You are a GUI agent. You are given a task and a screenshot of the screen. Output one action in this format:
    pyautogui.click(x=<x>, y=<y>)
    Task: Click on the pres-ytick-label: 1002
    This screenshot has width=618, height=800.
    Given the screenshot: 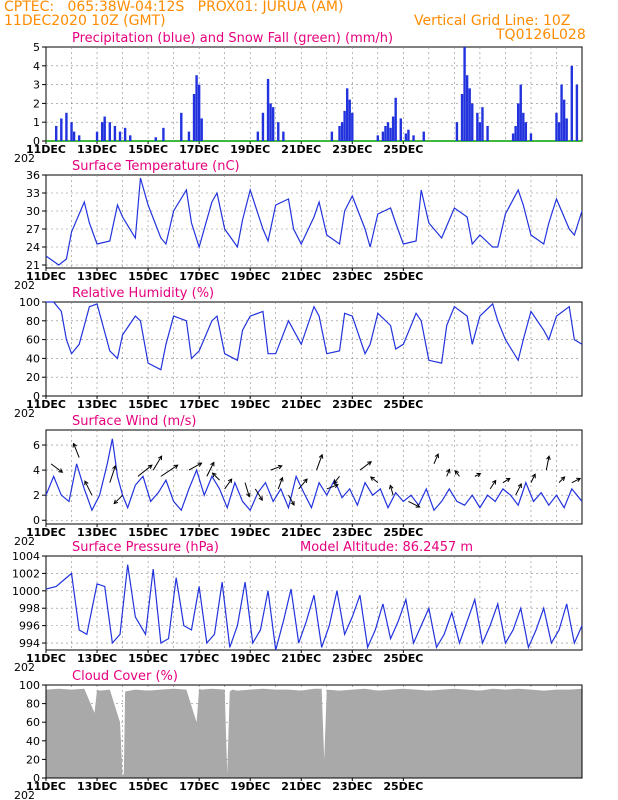 What is the action you would take?
    pyautogui.click(x=26, y=573)
    